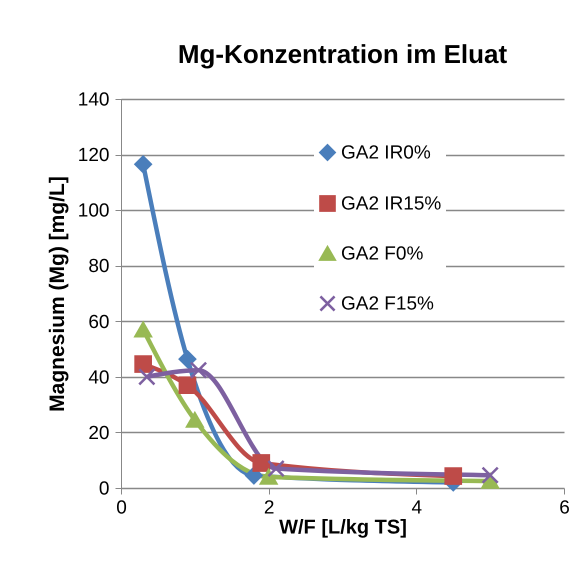 Image resolution: width=580 pixels, height=567 pixels. I want to click on x-tick-label: 4, so click(417, 508).